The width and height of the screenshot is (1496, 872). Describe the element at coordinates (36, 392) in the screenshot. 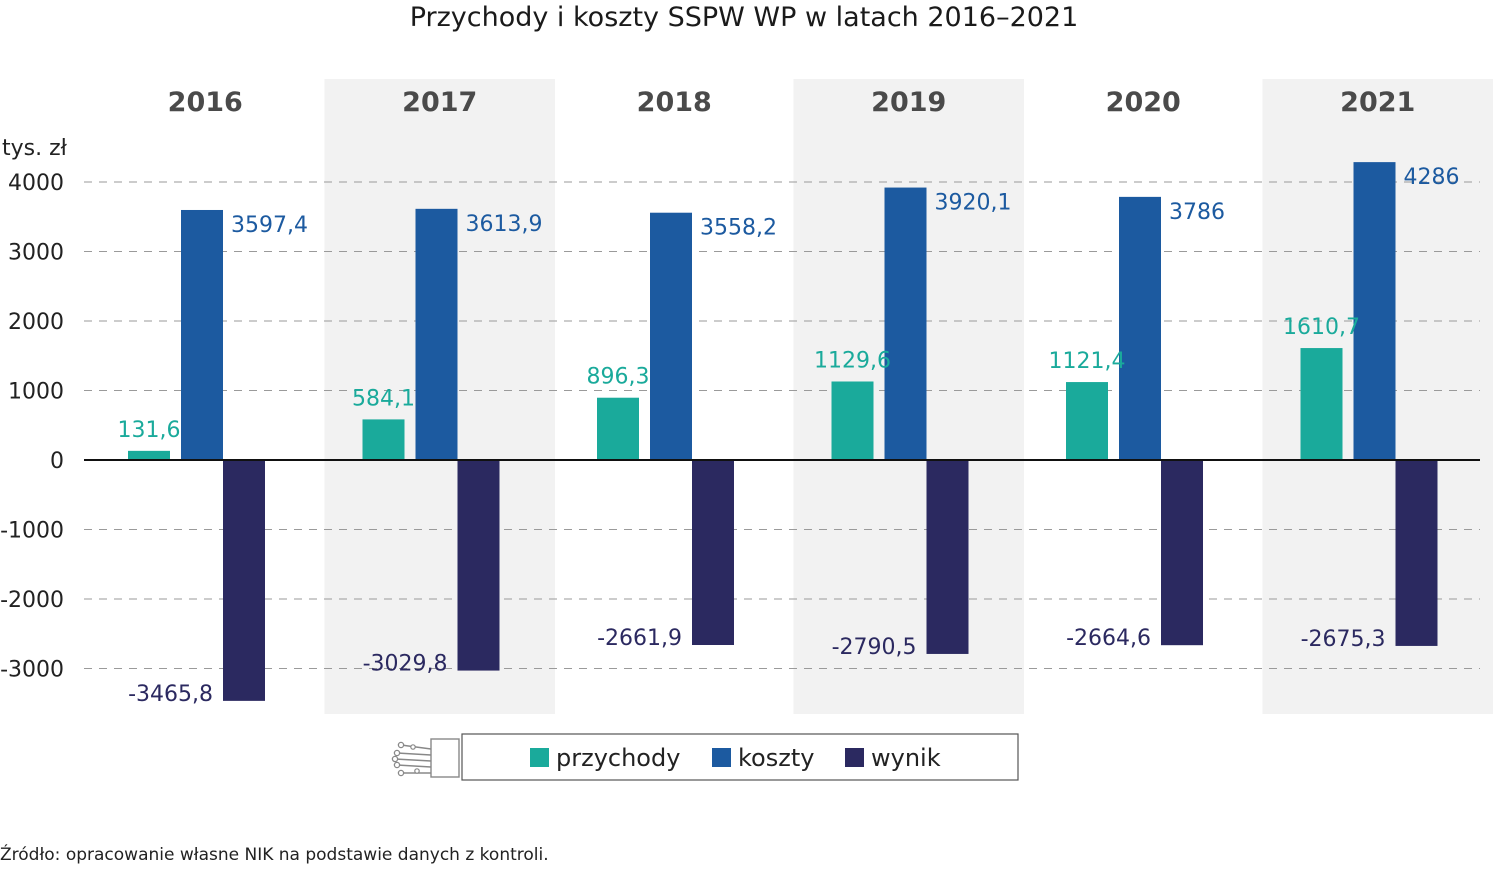

I see `y-tick-label: 1000` at that location.